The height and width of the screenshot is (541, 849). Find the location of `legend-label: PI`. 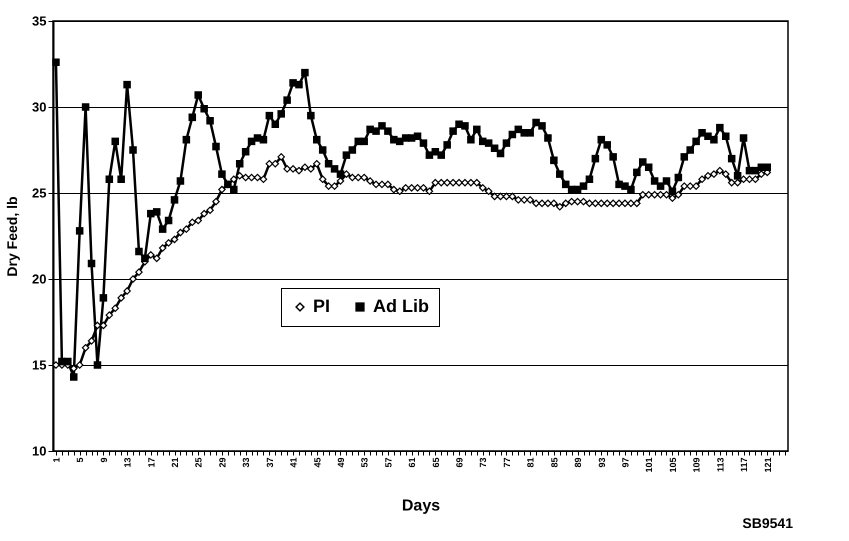

legend-label: PI is located at coordinates (321, 306).